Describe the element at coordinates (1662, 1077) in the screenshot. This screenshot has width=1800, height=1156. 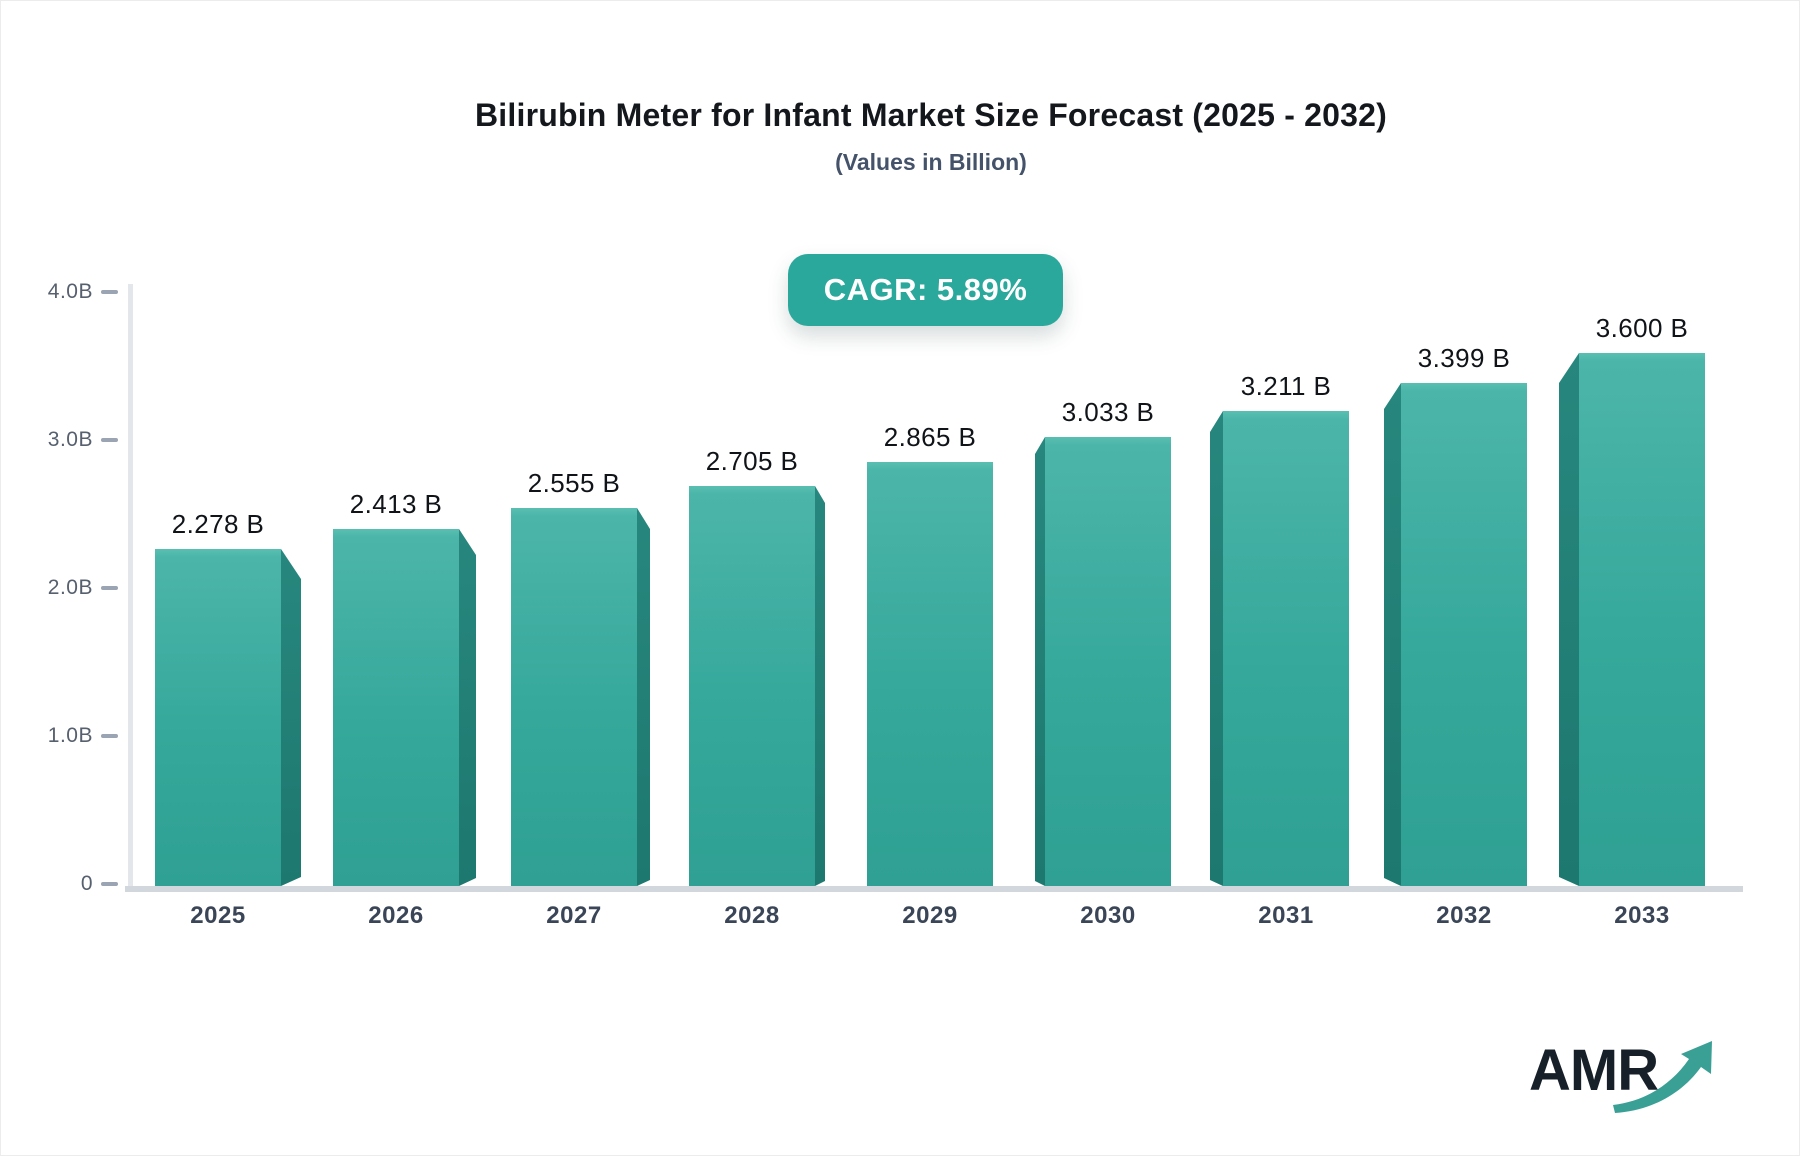
I see `trend-arrow-icon` at that location.